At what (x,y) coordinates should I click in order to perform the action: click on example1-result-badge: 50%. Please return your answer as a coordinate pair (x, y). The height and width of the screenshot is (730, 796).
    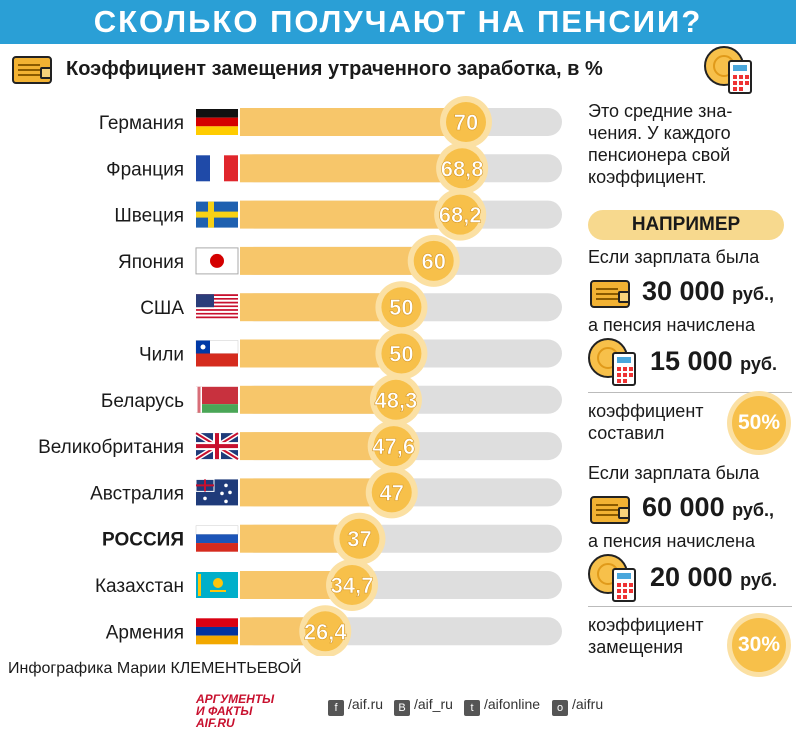
    Looking at the image, I should click on (759, 423).